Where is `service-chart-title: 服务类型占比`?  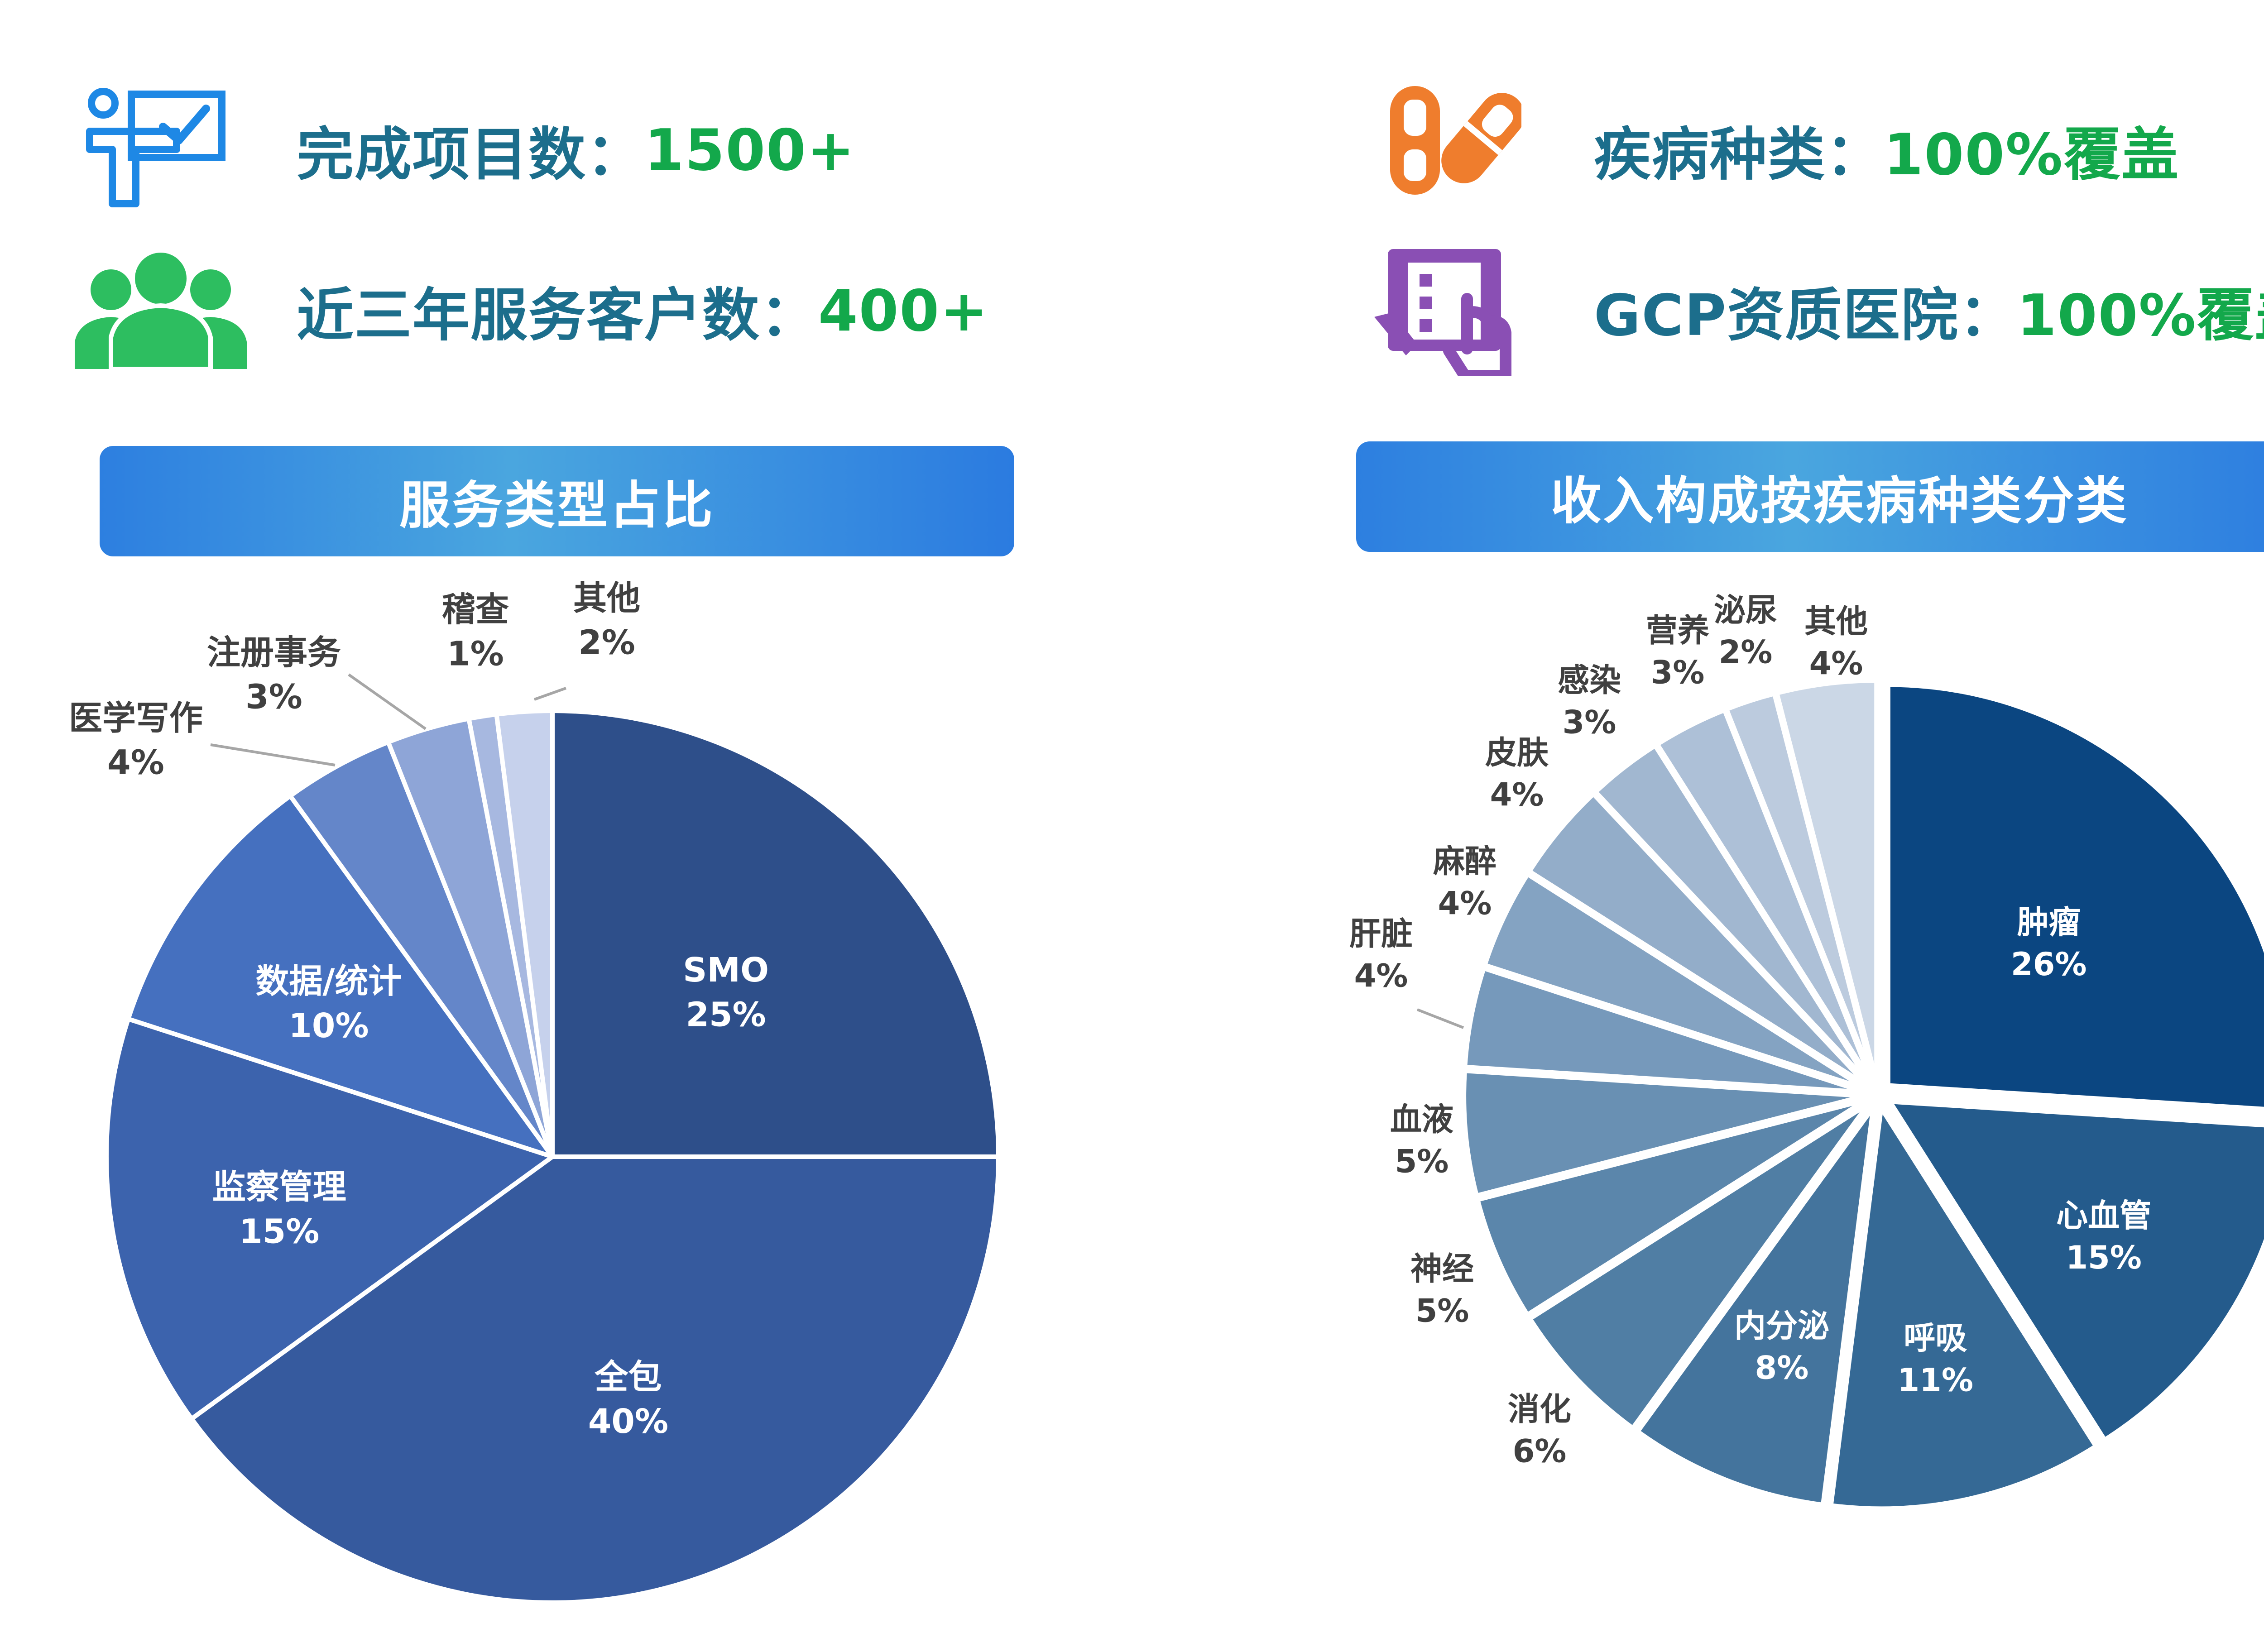
service-chart-title: 服务类型占比 is located at coordinates (557, 505).